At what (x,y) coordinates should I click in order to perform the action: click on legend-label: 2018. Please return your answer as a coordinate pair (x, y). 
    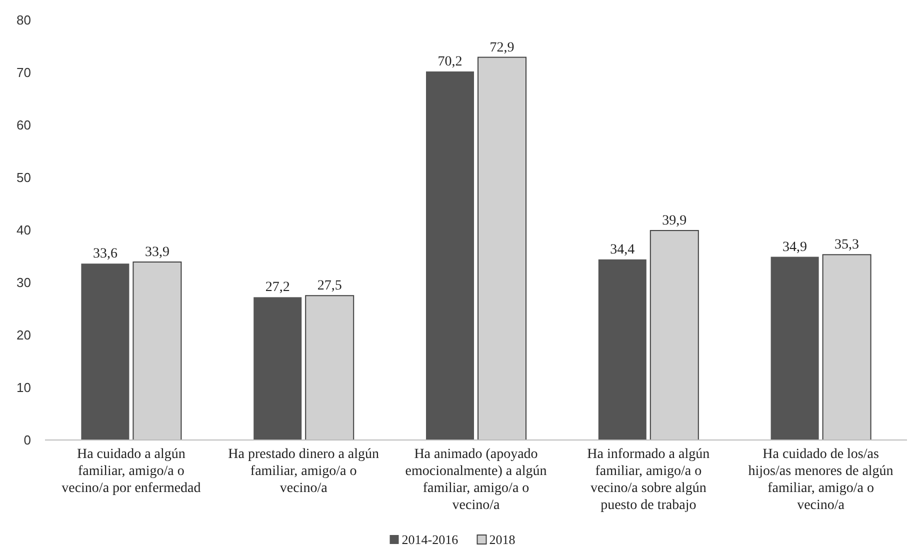
    Looking at the image, I should click on (502, 539).